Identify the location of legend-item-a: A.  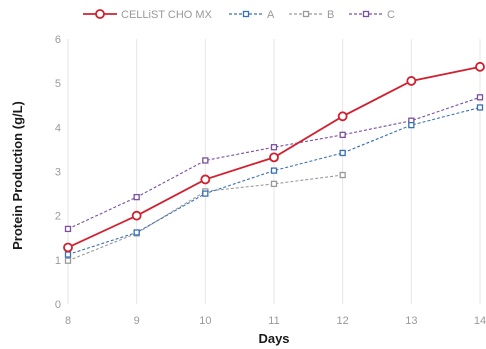
(252, 15).